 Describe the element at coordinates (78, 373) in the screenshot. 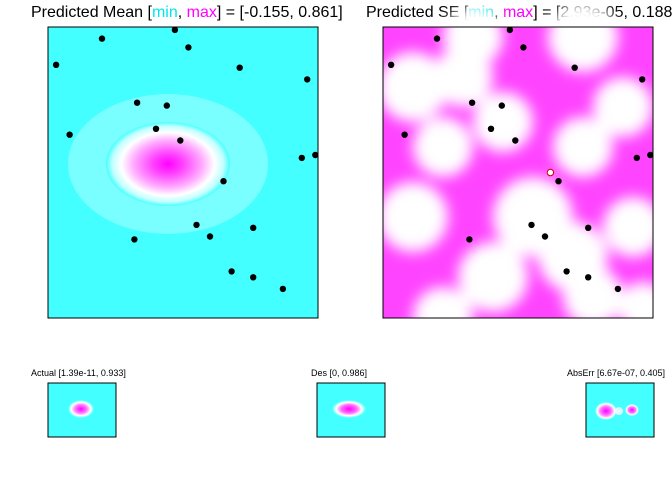

I see `actual-panel-title: Actual [1.39e-11, 0.933]` at that location.